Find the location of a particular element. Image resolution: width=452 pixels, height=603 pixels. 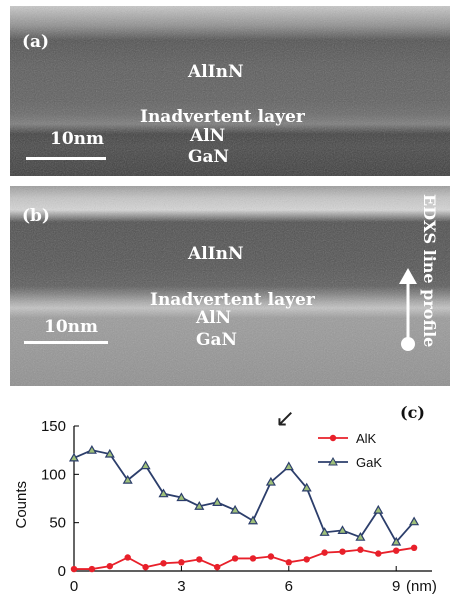

x-axis-label: (nm) is located at coordinates (421, 586).